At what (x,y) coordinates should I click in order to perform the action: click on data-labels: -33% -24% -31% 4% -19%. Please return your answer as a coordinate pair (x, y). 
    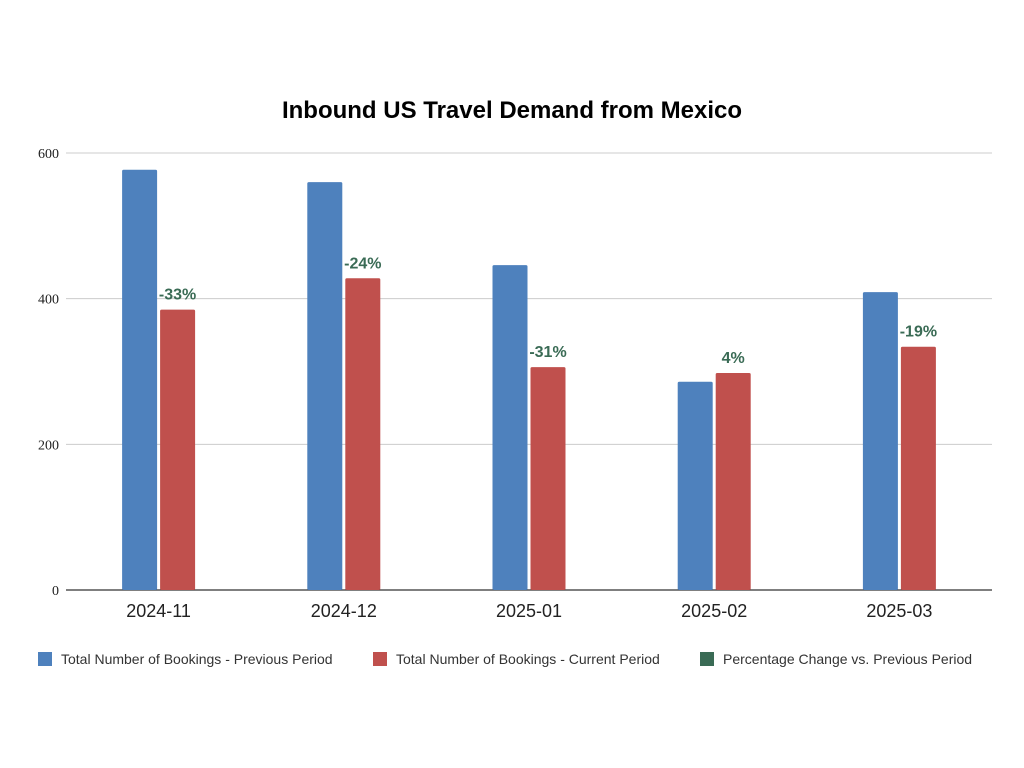
    Looking at the image, I should click on (548, 311).